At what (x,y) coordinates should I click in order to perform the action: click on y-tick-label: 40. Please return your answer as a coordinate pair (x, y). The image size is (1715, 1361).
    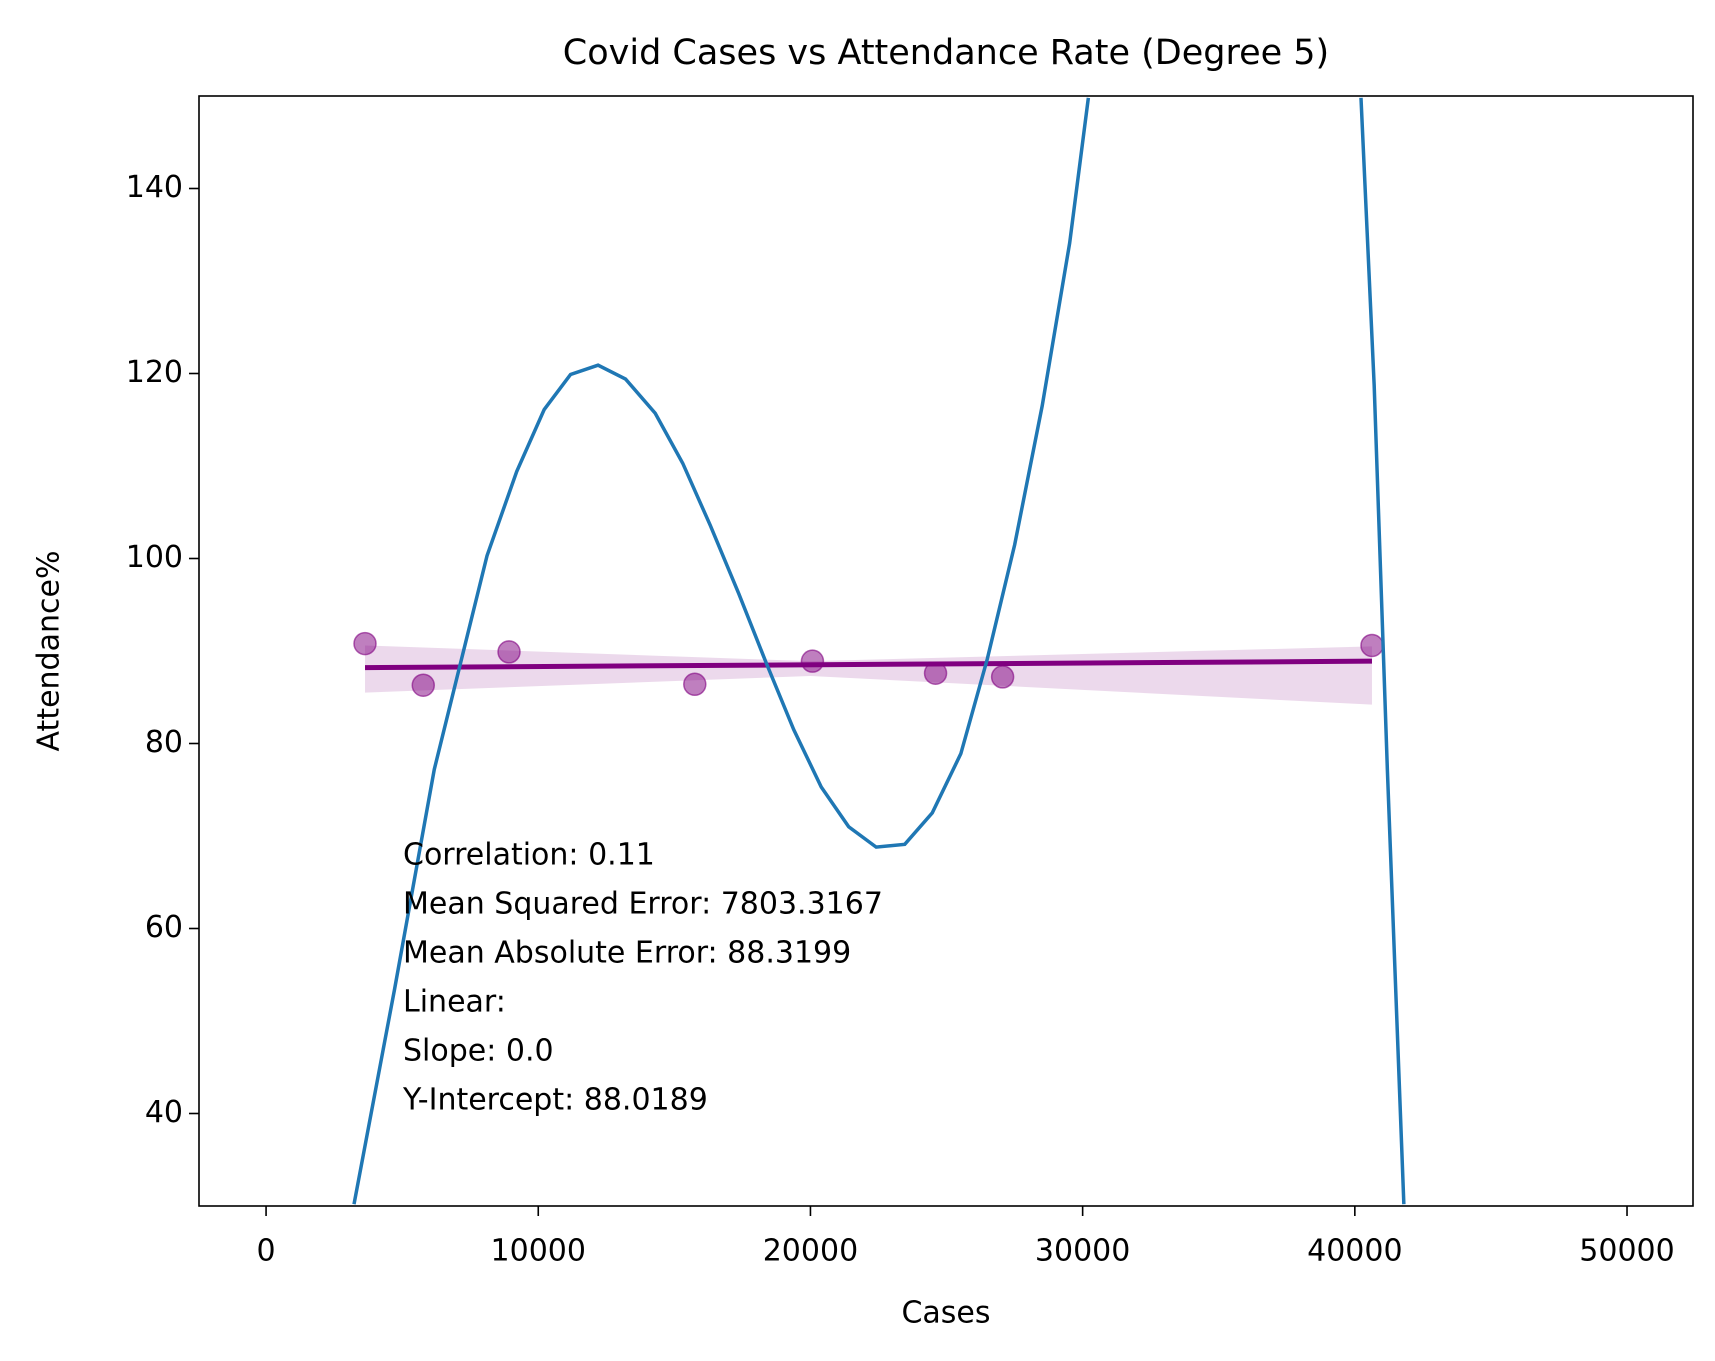
    Looking at the image, I should click on (164, 1112).